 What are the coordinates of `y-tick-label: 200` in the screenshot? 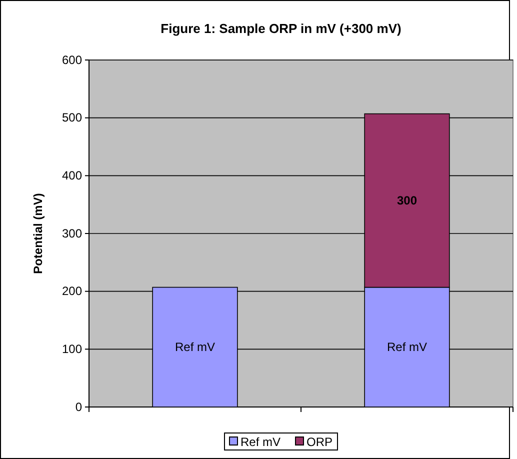 It's located at (72, 291).